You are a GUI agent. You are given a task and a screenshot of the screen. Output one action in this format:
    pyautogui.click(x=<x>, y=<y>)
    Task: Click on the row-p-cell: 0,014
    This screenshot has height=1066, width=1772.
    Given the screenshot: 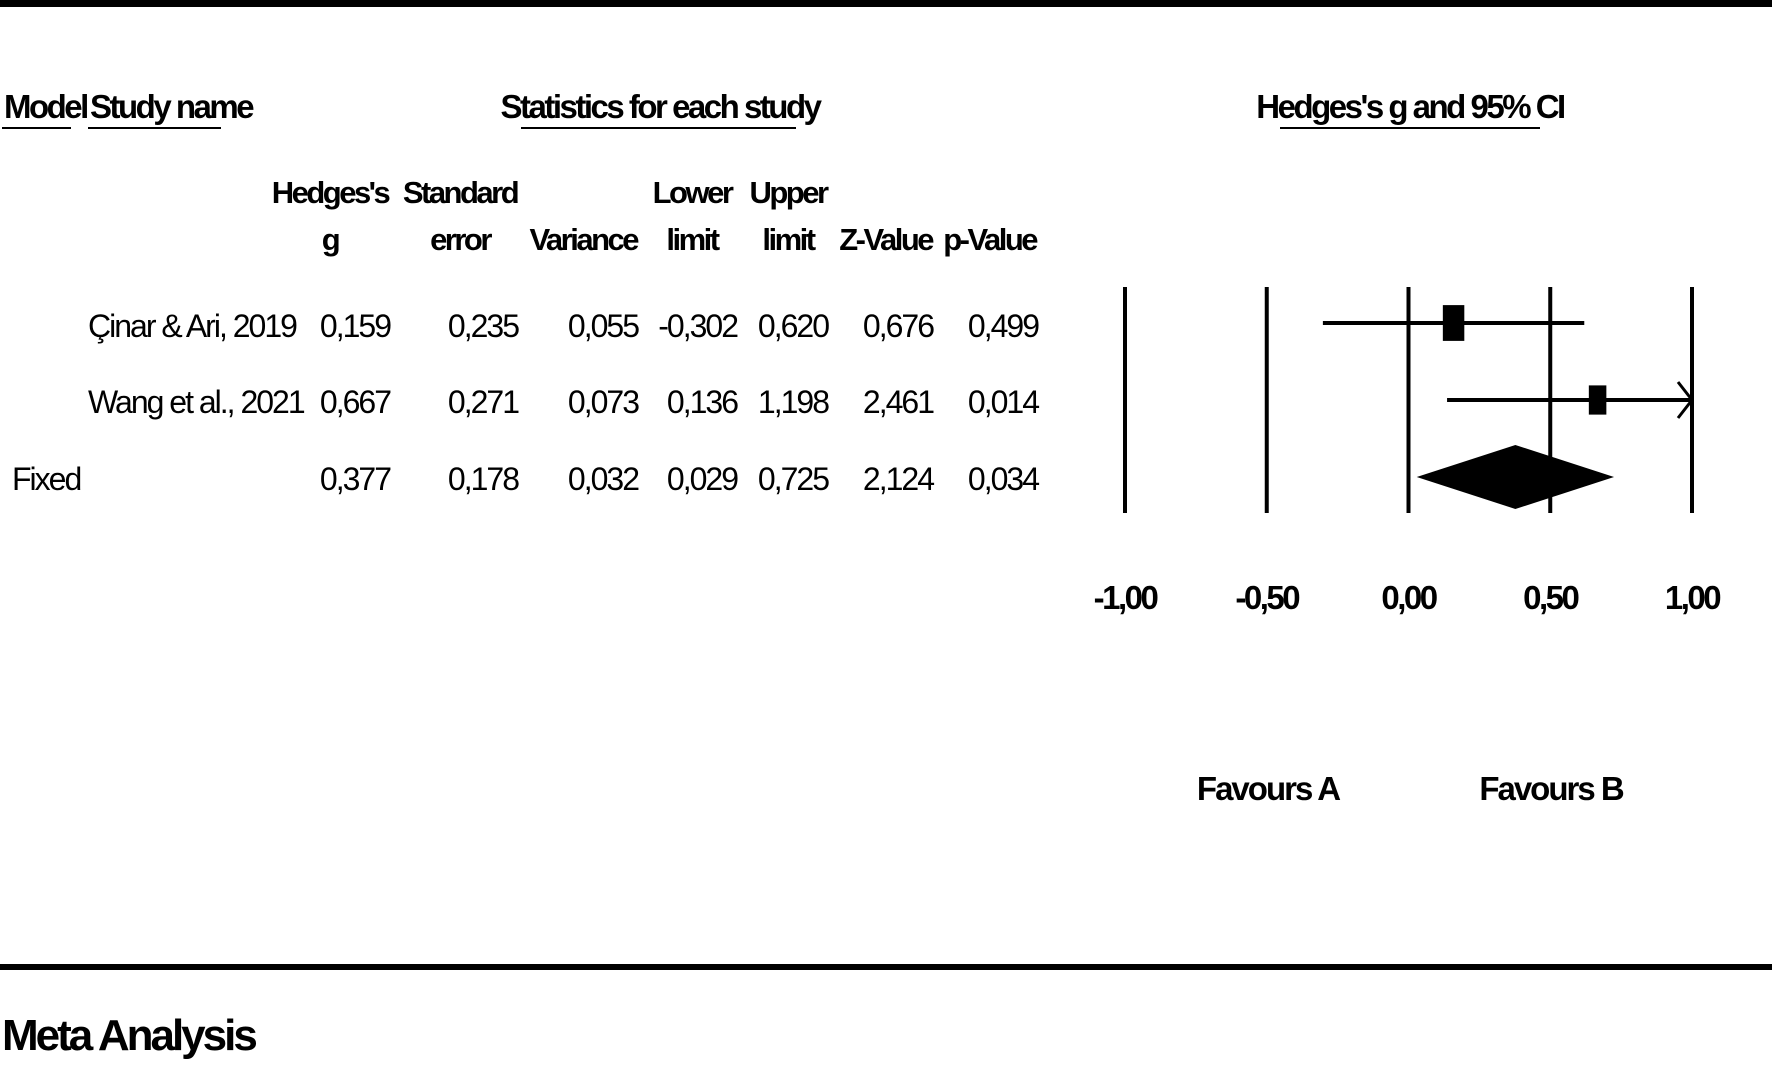 What is the action you would take?
    pyautogui.click(x=1003, y=402)
    